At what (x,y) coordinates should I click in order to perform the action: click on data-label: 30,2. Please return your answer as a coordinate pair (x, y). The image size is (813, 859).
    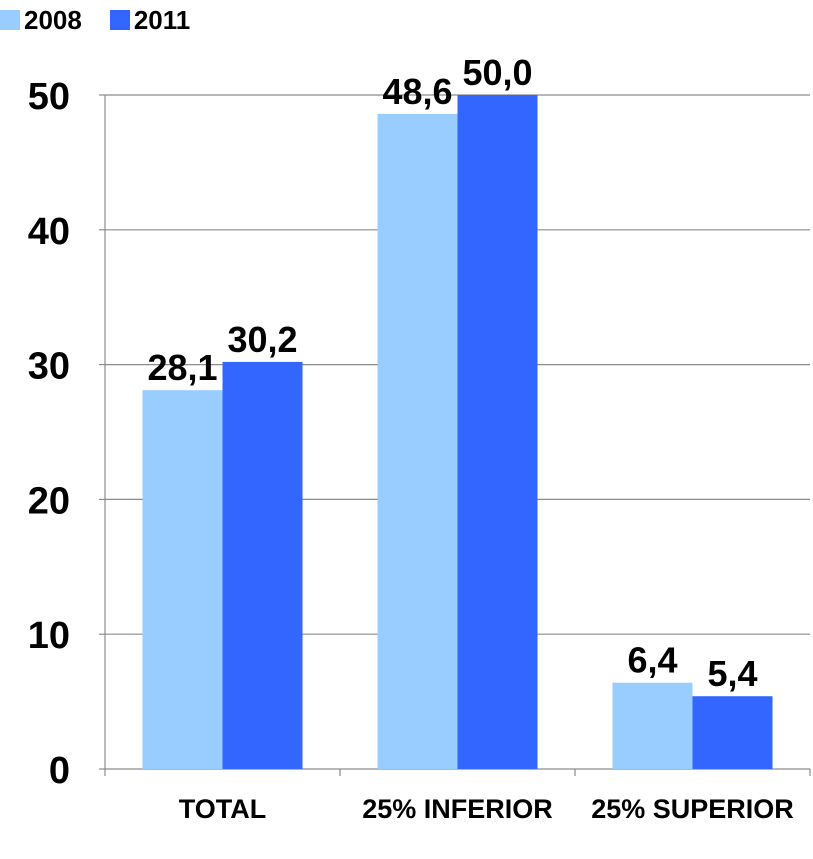
    Looking at the image, I should click on (262, 339).